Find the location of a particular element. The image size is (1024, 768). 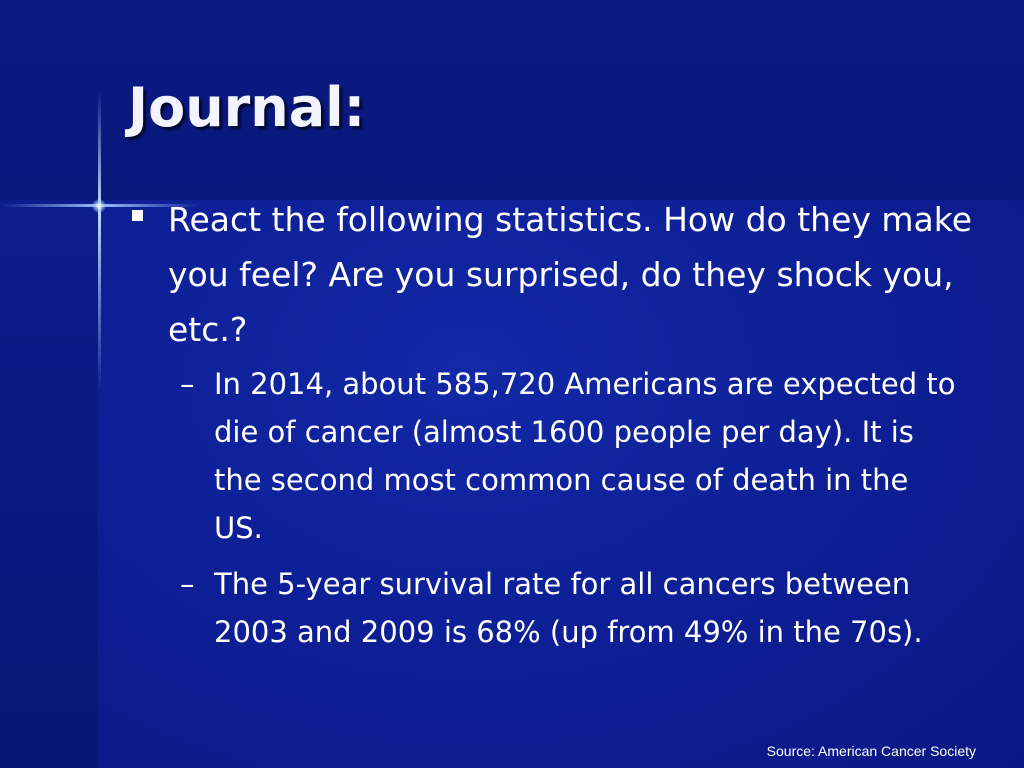

square-bullet-icon is located at coordinates (137, 215).